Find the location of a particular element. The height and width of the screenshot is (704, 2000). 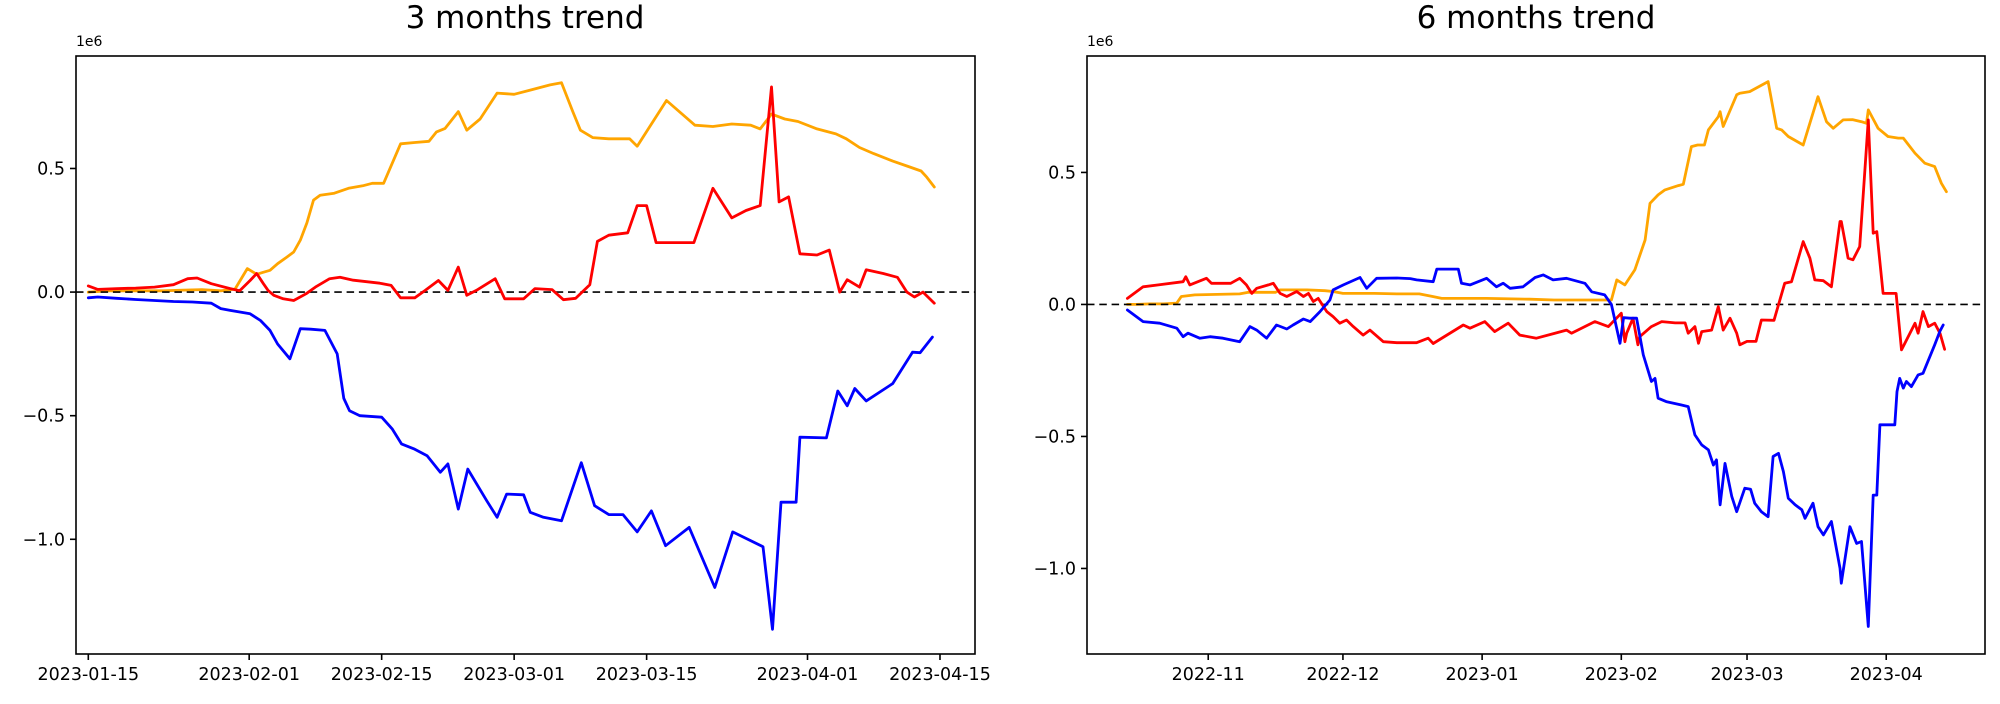

x-tick-label: 2023-04-01 is located at coordinates (808, 675).